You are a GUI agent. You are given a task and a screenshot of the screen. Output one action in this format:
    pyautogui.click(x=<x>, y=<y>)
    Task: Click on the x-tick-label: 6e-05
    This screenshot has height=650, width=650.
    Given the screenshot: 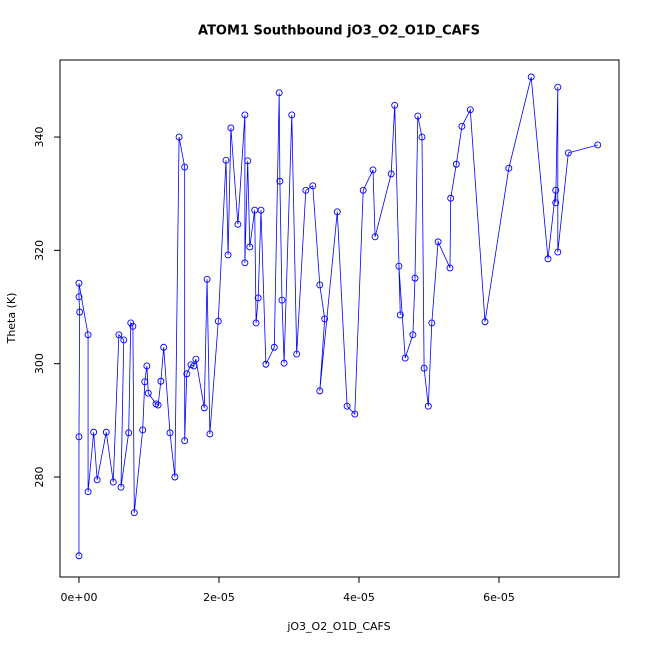 What is the action you would take?
    pyautogui.click(x=499, y=597)
    